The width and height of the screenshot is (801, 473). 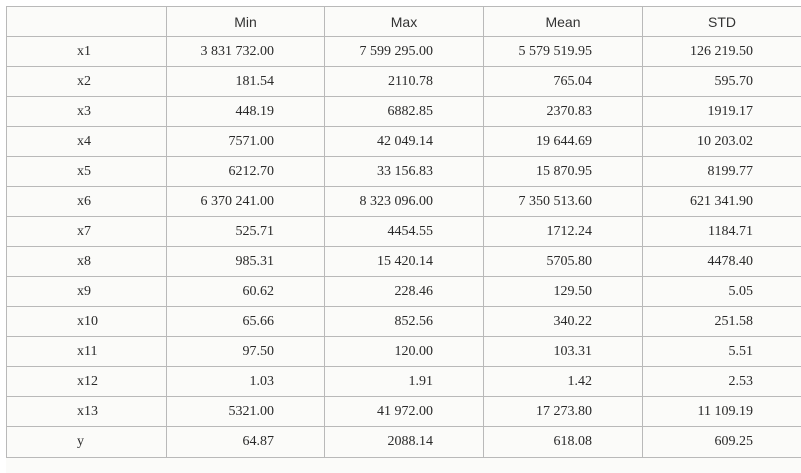 I want to click on max-cell: 15 420.14, so click(x=404, y=261).